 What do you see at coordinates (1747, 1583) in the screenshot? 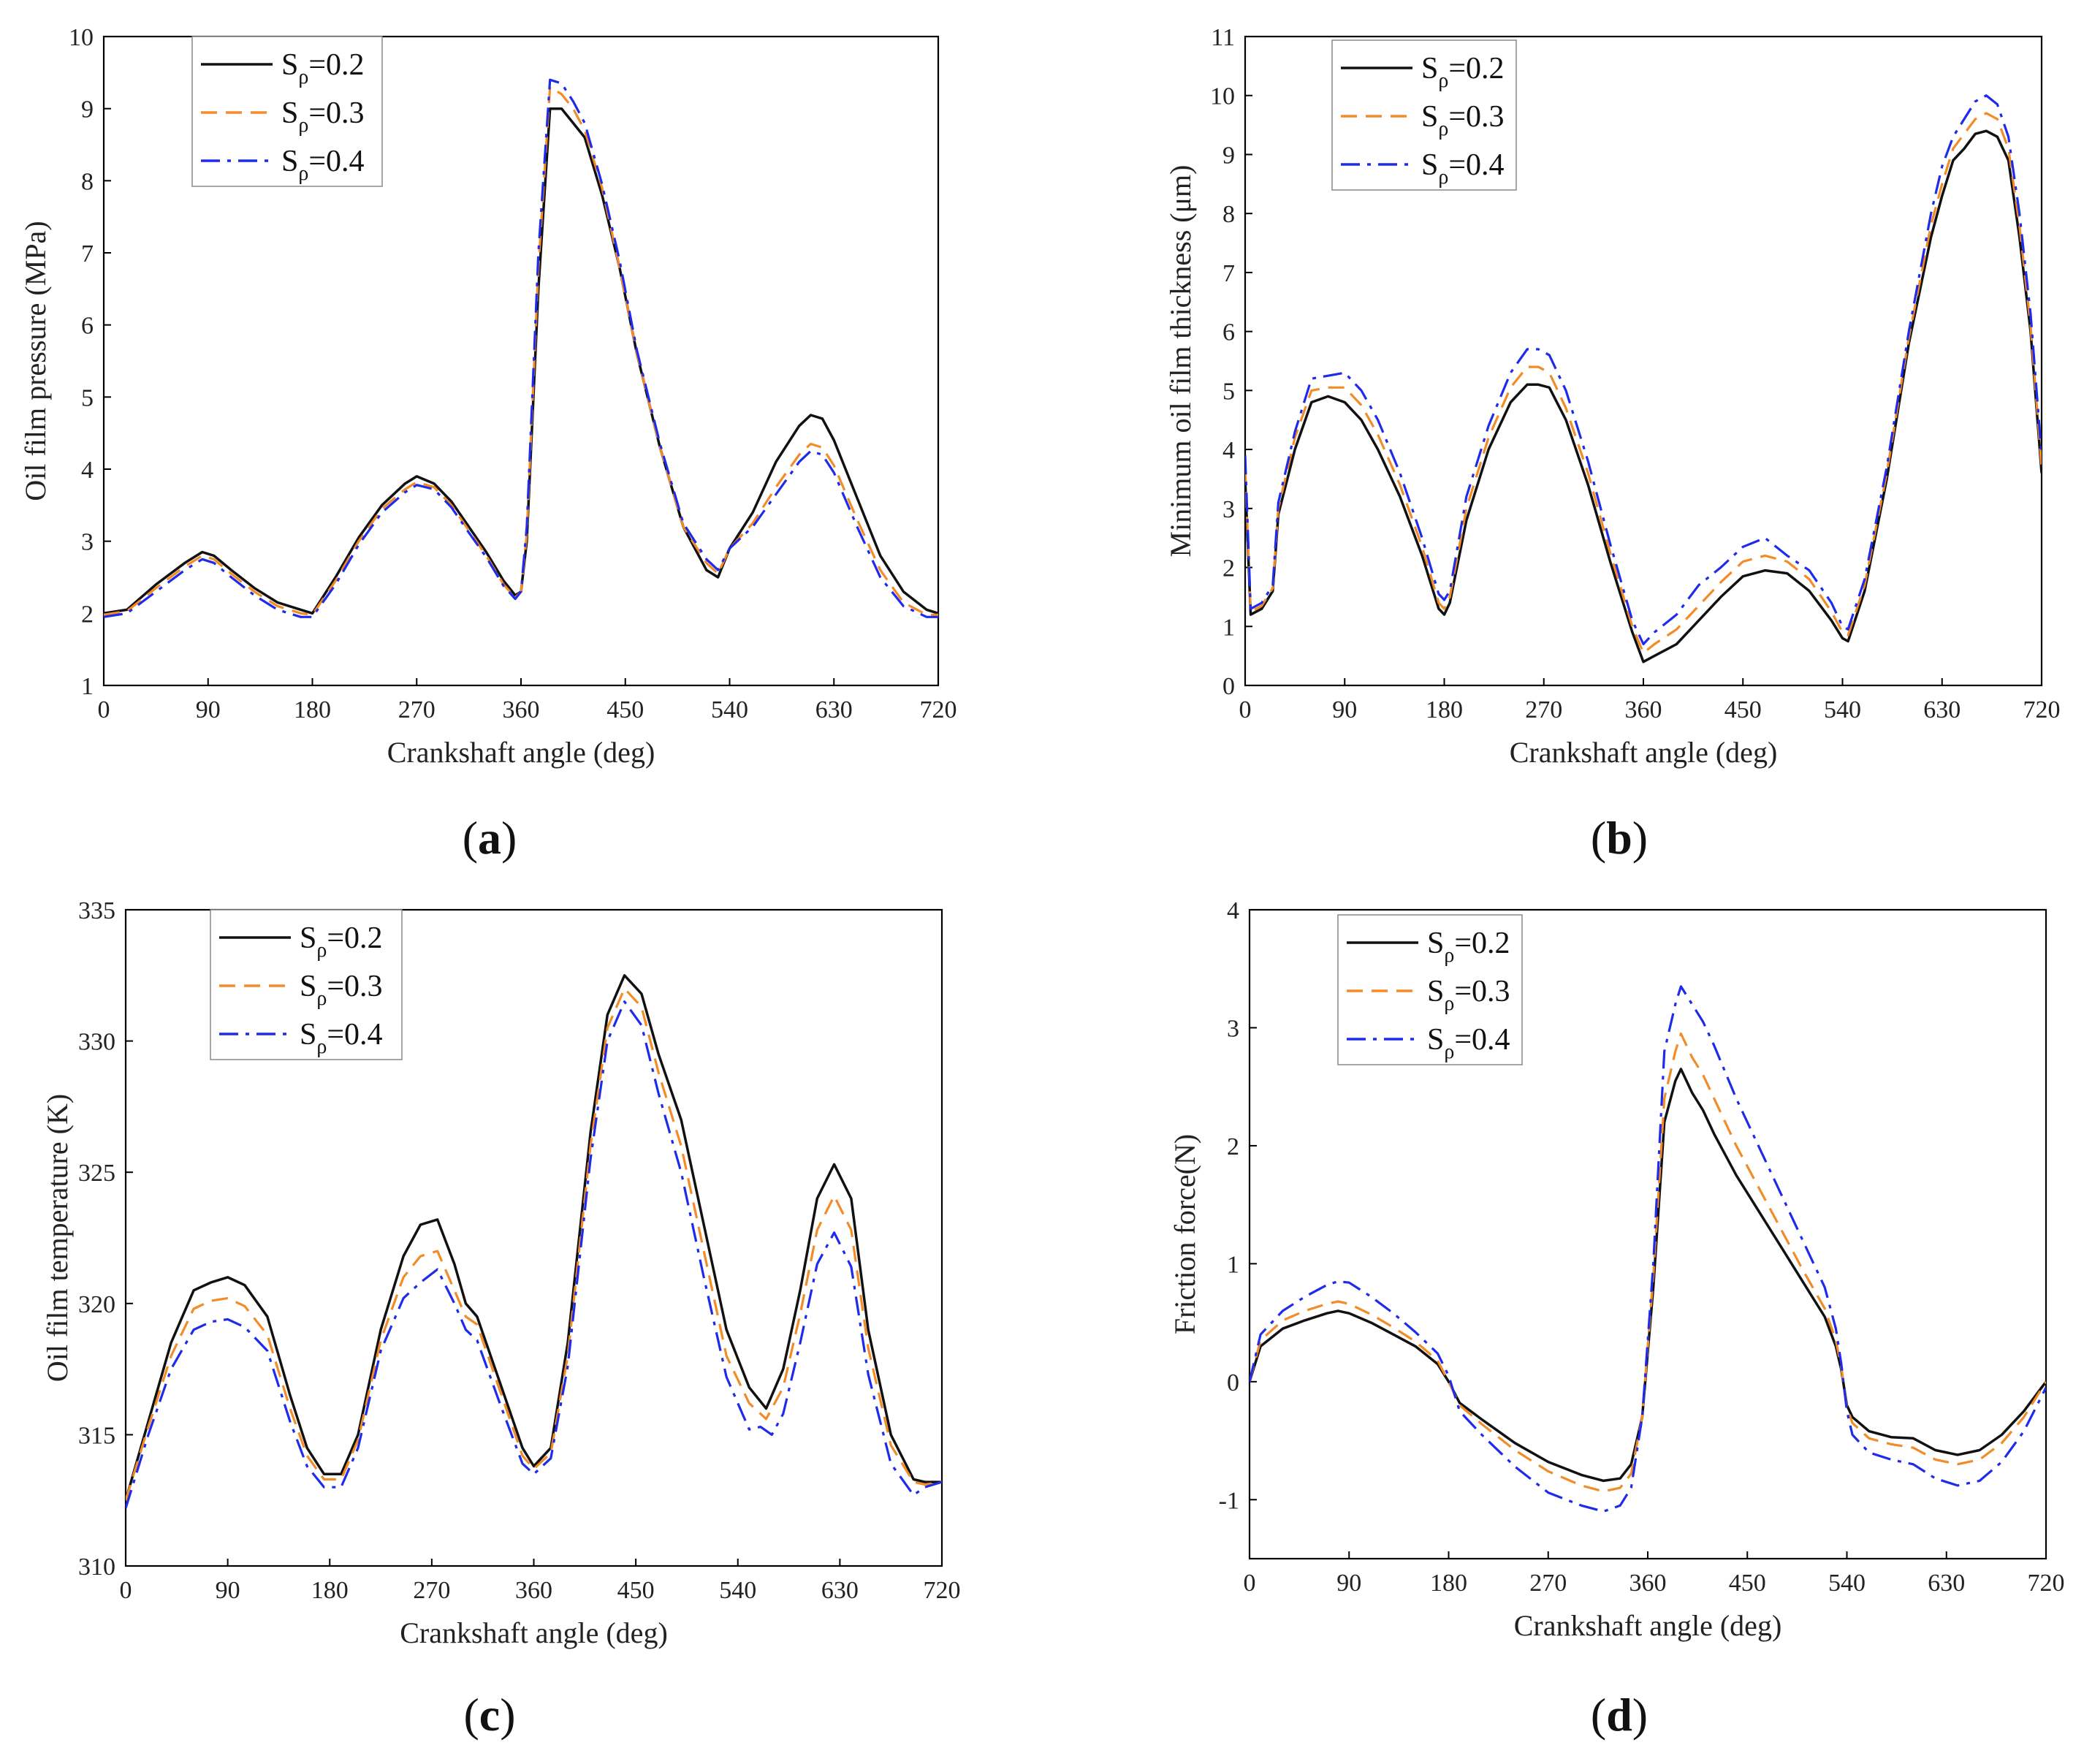
I see `x-tick-label: 450` at bounding box center [1747, 1583].